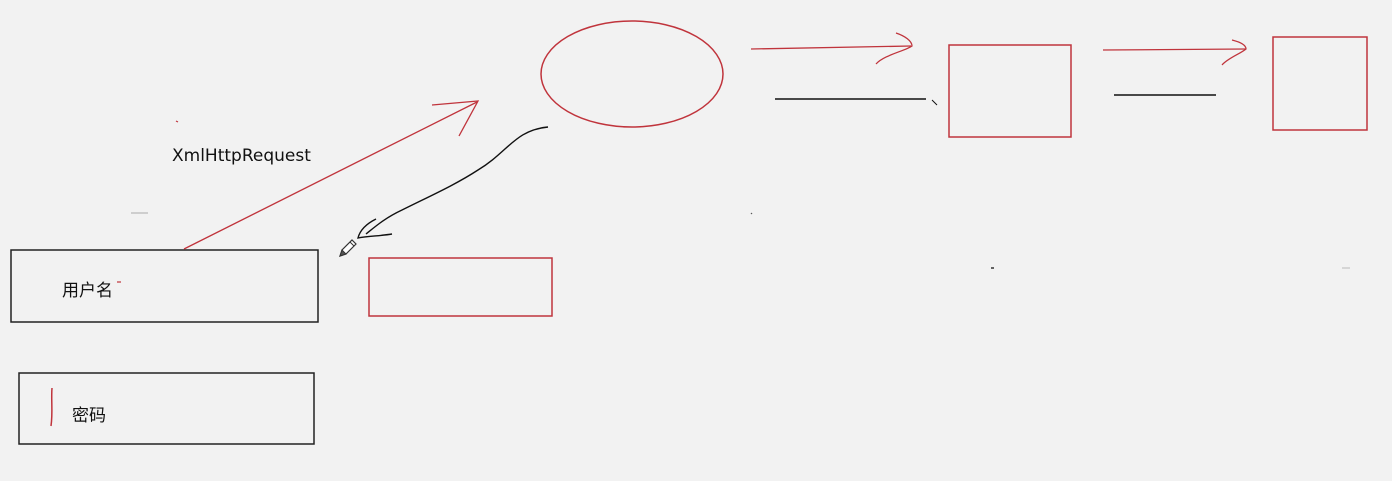 This screenshot has height=481, width=1392. I want to click on forward-arrow-1-line, so click(831, 47).